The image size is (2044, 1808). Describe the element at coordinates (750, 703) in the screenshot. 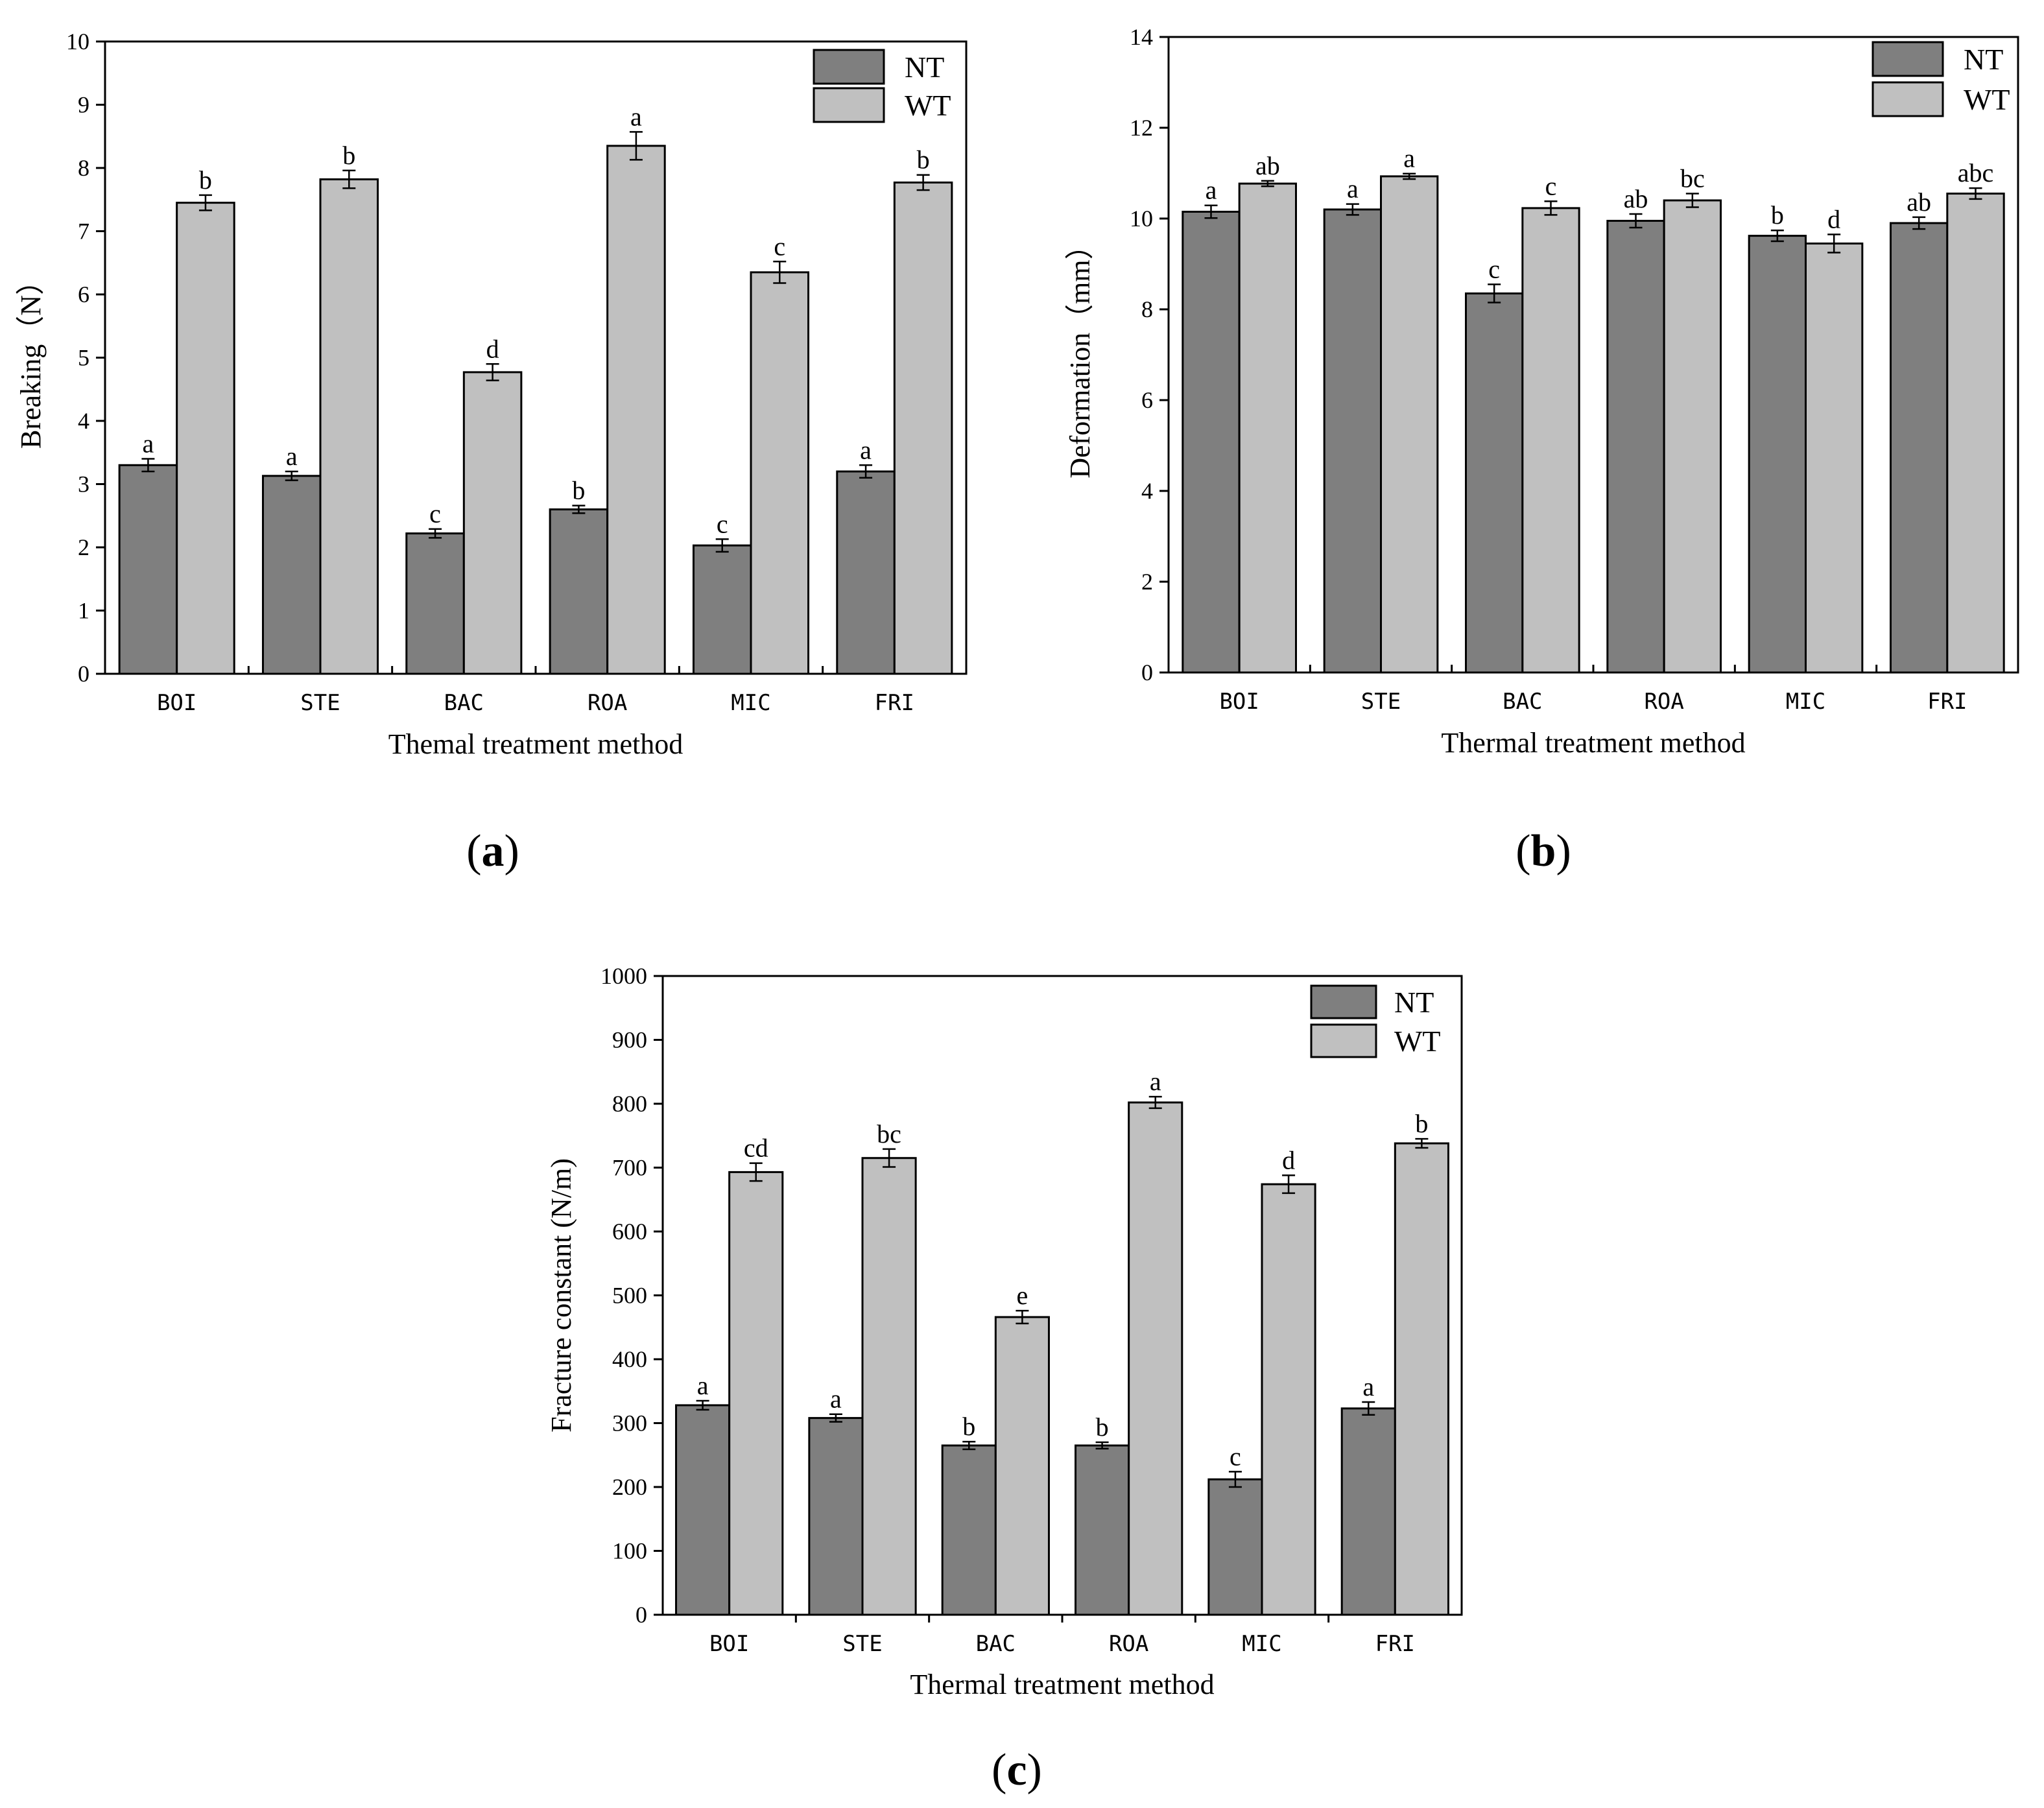

I see `x-tick-label: MIC` at that location.